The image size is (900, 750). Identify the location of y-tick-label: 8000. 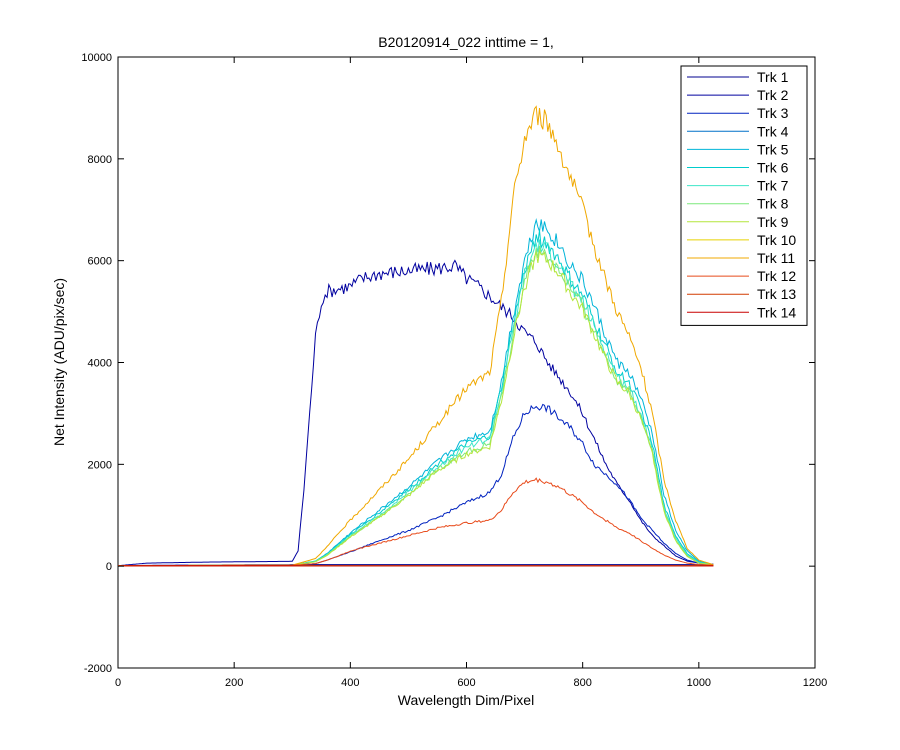
(100, 160).